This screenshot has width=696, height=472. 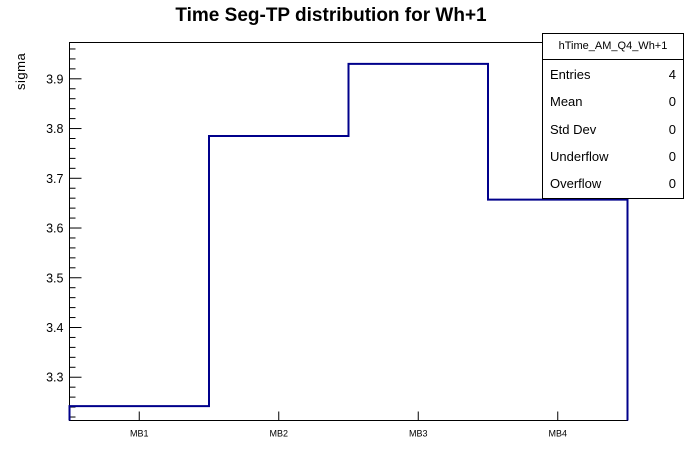 I want to click on x-tick-label: MB4, so click(x=557, y=434).